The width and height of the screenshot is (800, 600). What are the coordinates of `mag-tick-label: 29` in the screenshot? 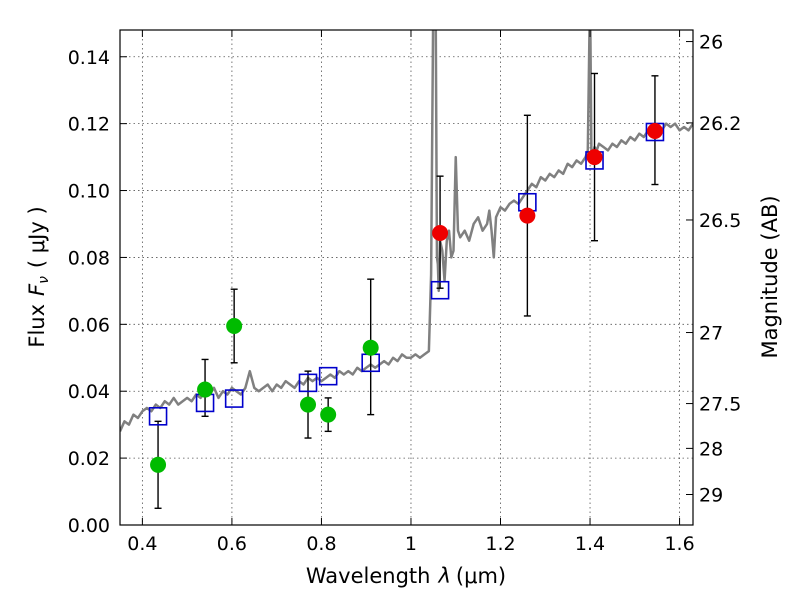 It's located at (711, 495).